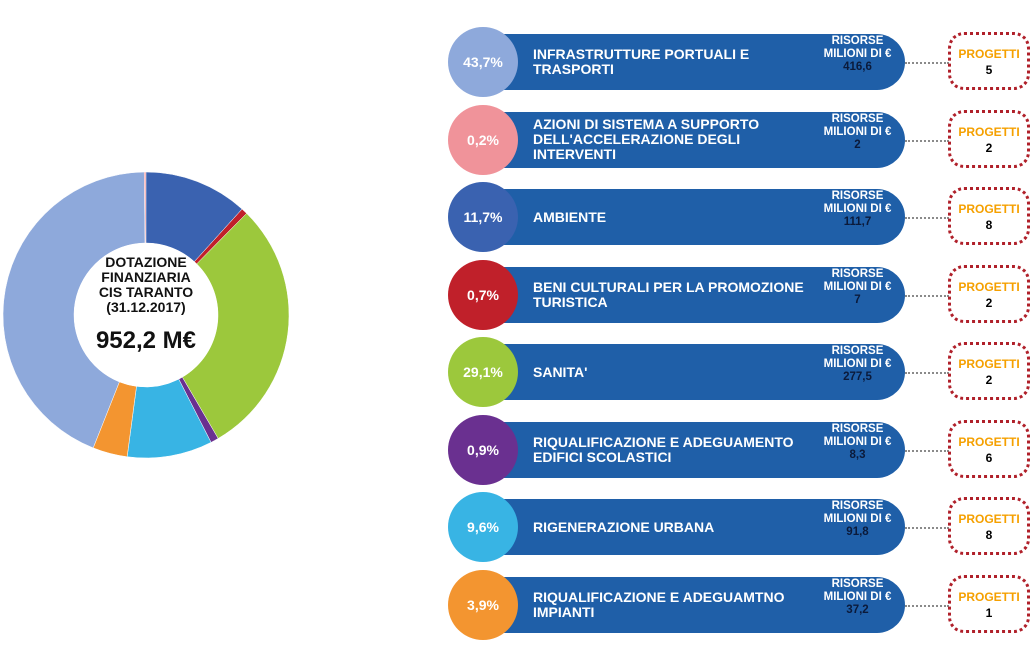 This screenshot has height=650, width=1033. Describe the element at coordinates (145, 262) in the screenshot. I see `center-label: DOTAZIONE` at that location.